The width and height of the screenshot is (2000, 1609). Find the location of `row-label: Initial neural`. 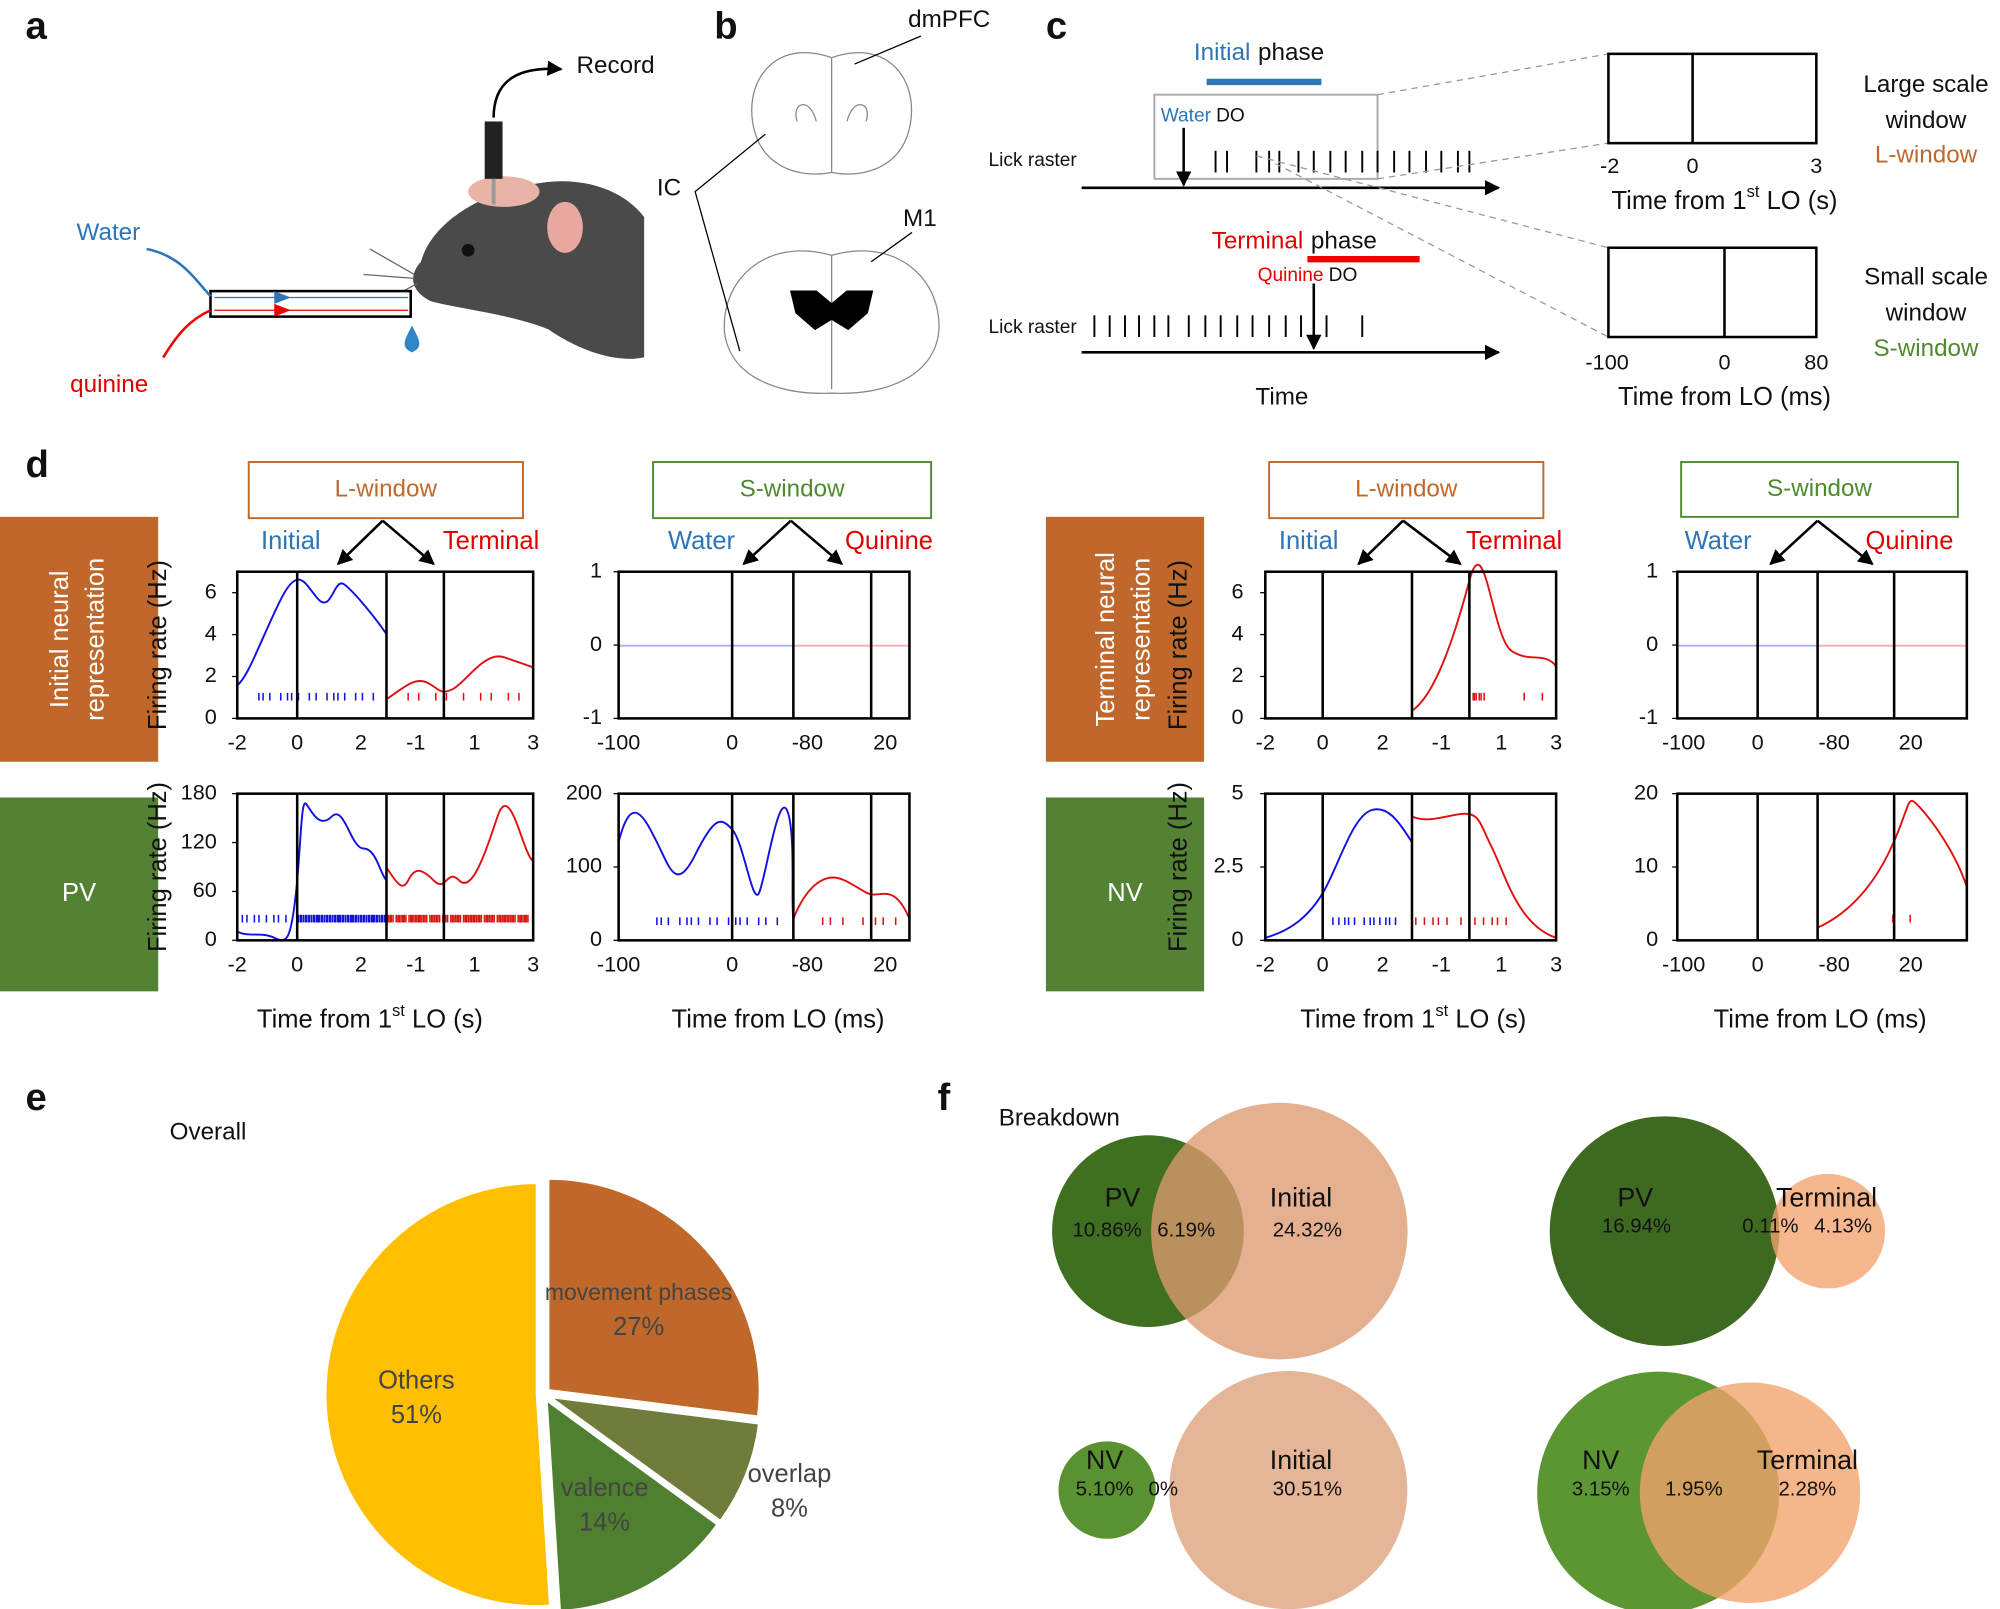

row-label: Initial neural is located at coordinates (60, 640).